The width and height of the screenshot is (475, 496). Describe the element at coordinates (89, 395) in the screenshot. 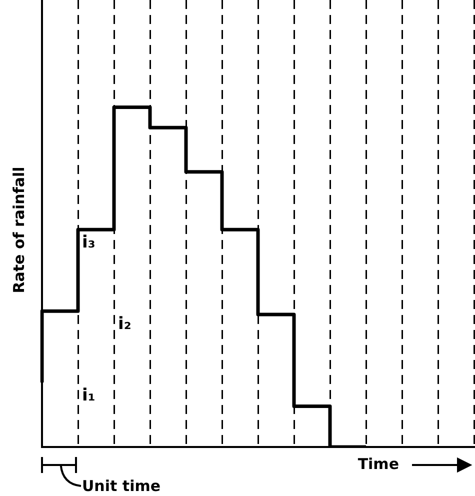

I see `annotation: i₁` at that location.